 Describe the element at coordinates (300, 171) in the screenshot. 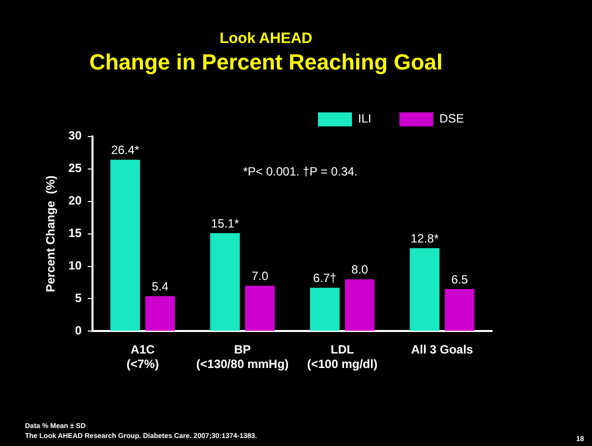

I see `annotation: *P< 0.001. †P = 0.34.` at that location.